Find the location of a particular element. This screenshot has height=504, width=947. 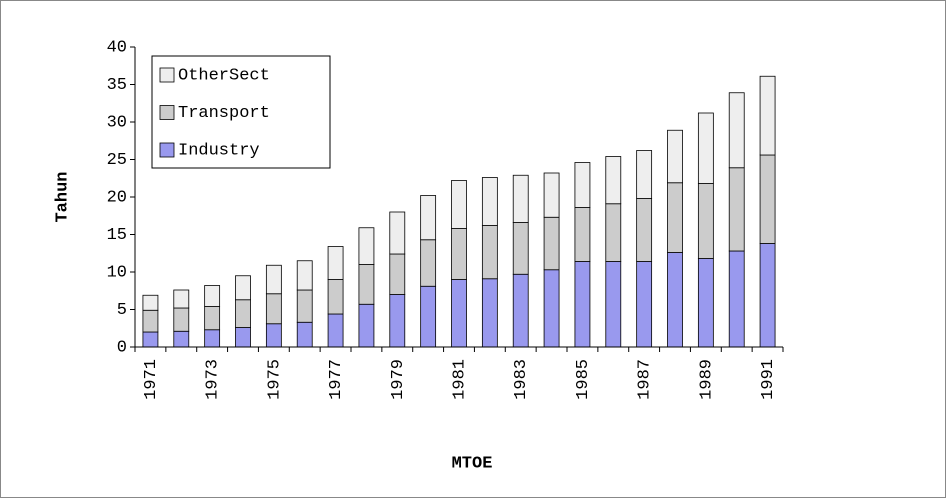

x-tick-label: 1979 is located at coordinates (398, 379).